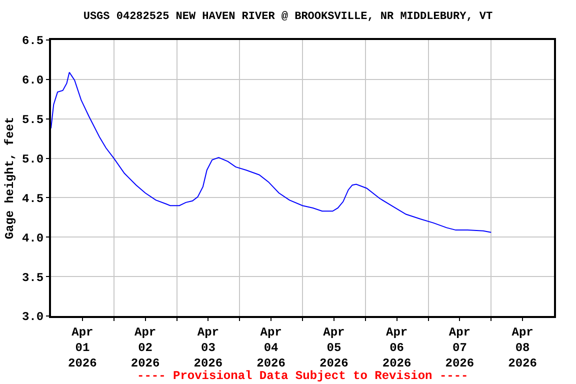 This screenshot has width=576, height=384. Describe the element at coordinates (271, 348) in the screenshot. I see `x-tick-label: Apr 04 2026` at that location.